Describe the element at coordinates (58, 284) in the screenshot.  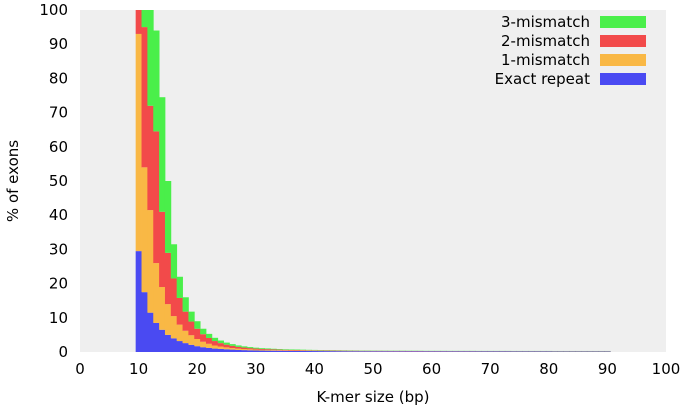
I see `y-tick-label: 20` at that location.